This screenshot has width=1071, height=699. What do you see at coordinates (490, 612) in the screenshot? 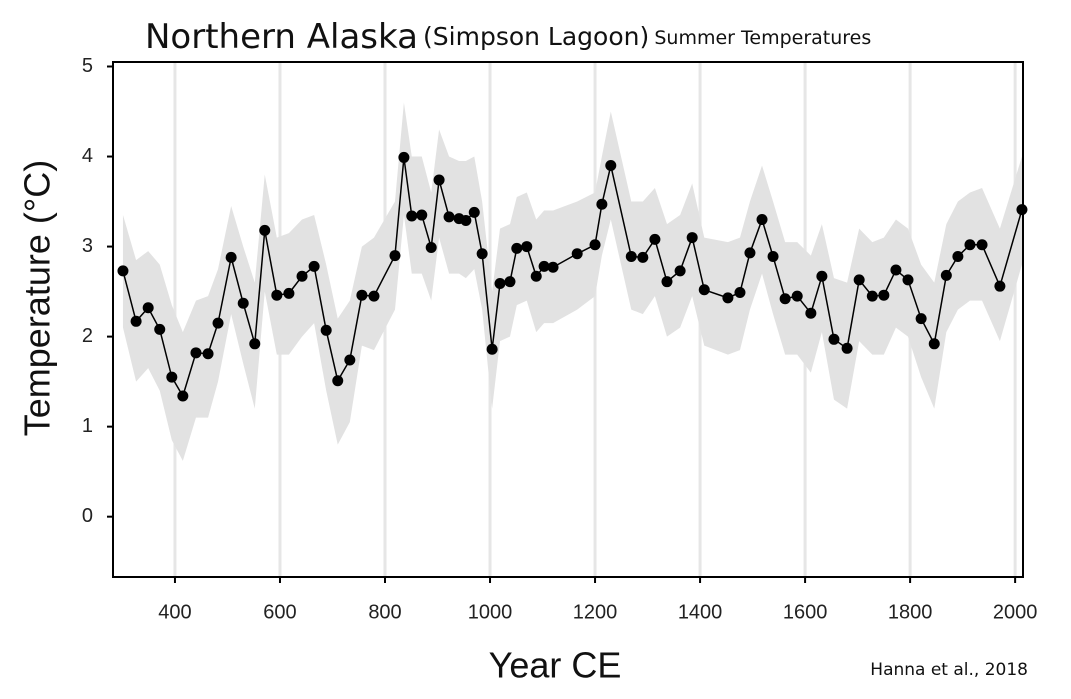
I see `x-tick-label: 1000` at bounding box center [490, 612].